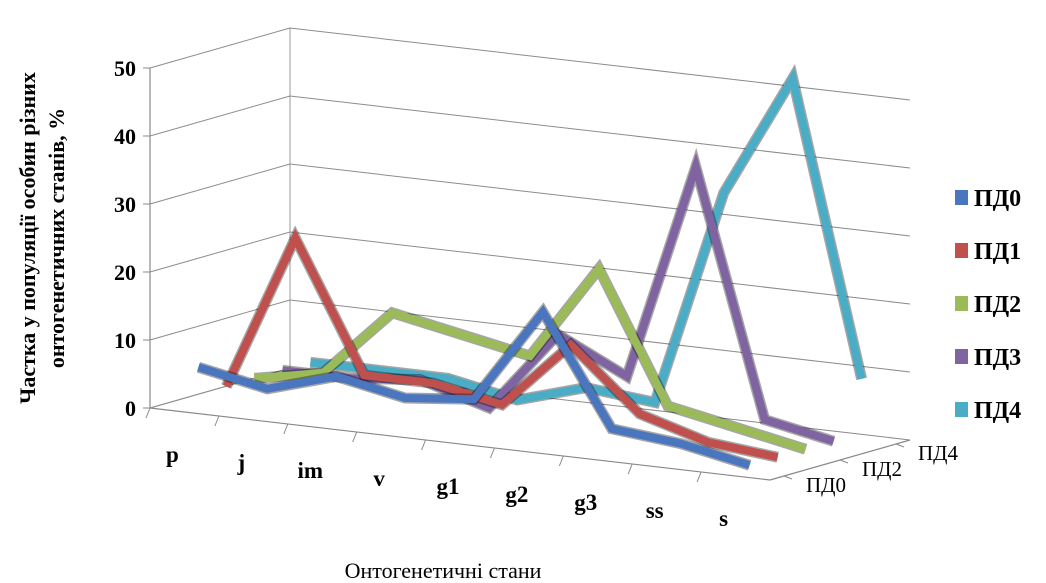  Describe the element at coordinates (882, 469) in the screenshot. I see `depth-tick-label: ПД2` at that location.